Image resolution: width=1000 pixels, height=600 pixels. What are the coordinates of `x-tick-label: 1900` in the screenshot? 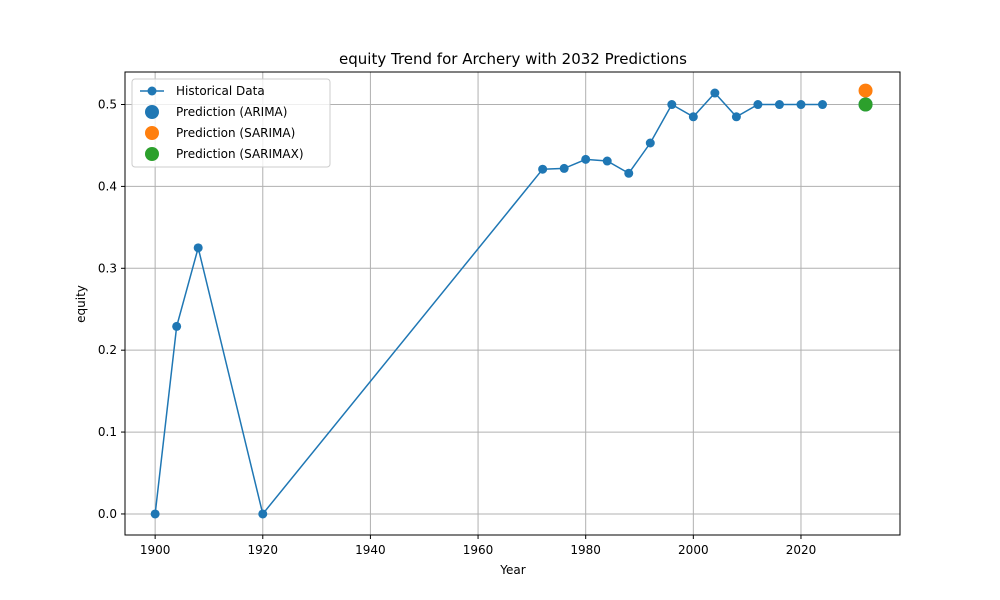 It's located at (155, 550).